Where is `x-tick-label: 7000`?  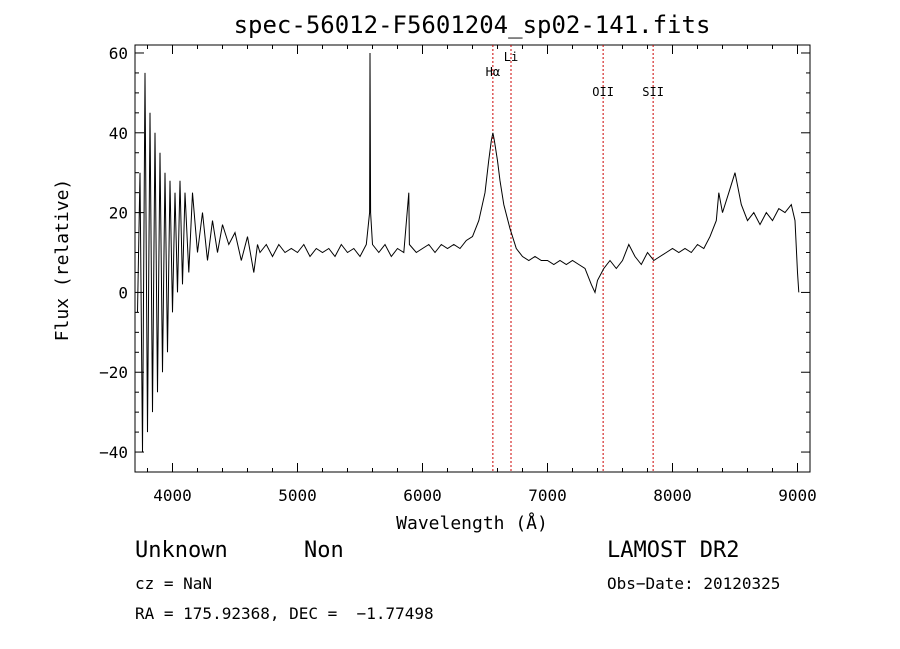
x-tick-label: 7000 is located at coordinates (547, 495).